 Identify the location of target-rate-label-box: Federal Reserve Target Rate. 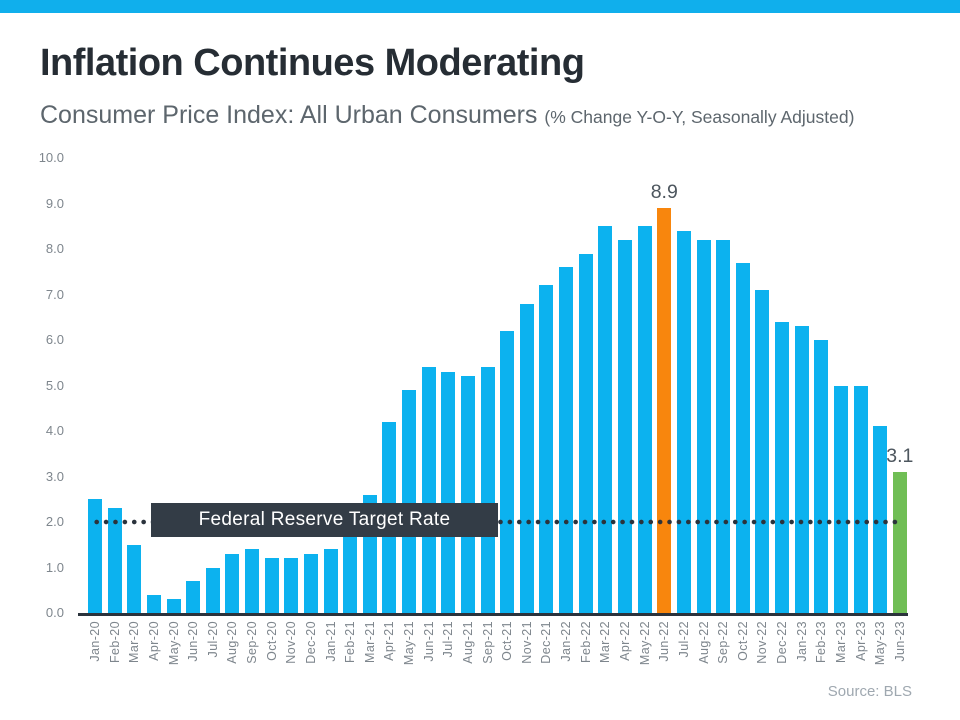
(324, 520).